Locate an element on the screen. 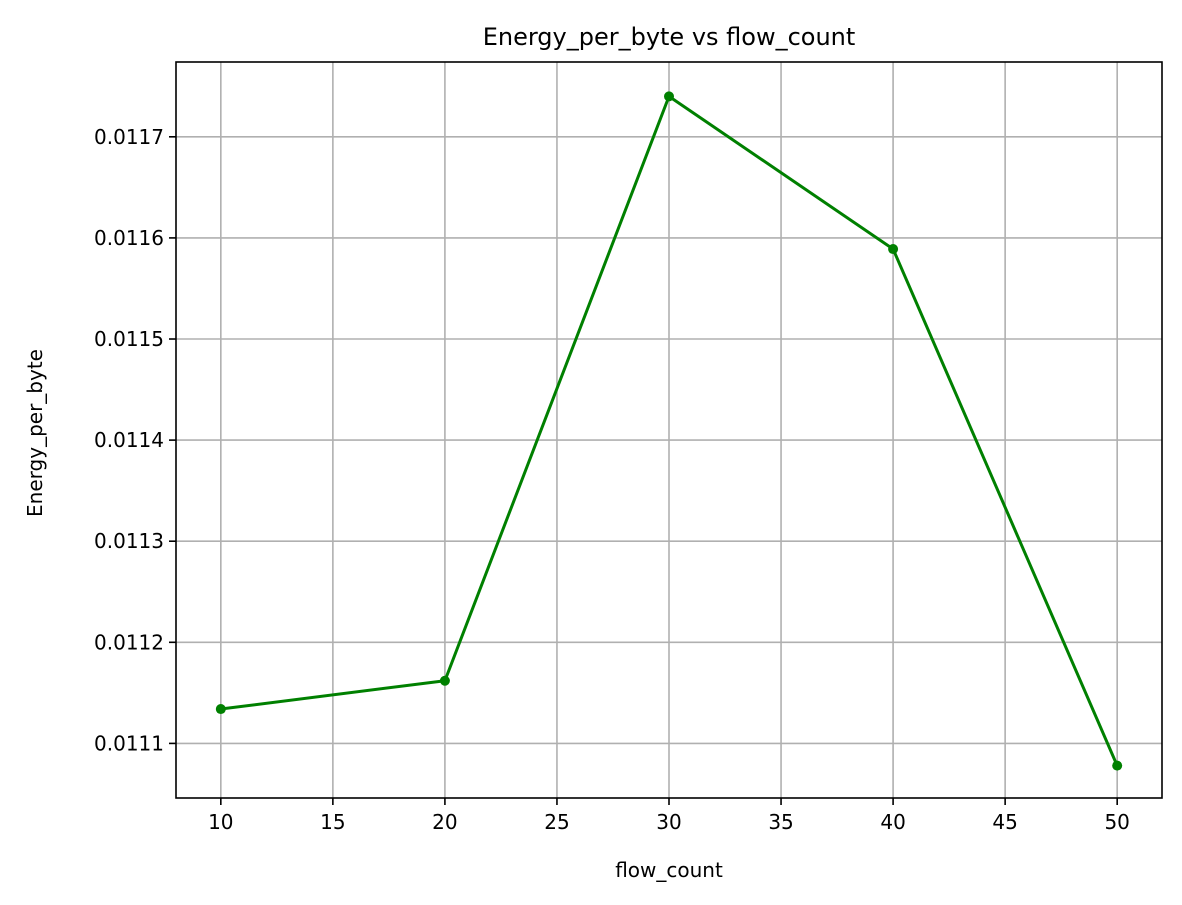 The image size is (1182, 905). x-tick-label: 40 is located at coordinates (892, 822).